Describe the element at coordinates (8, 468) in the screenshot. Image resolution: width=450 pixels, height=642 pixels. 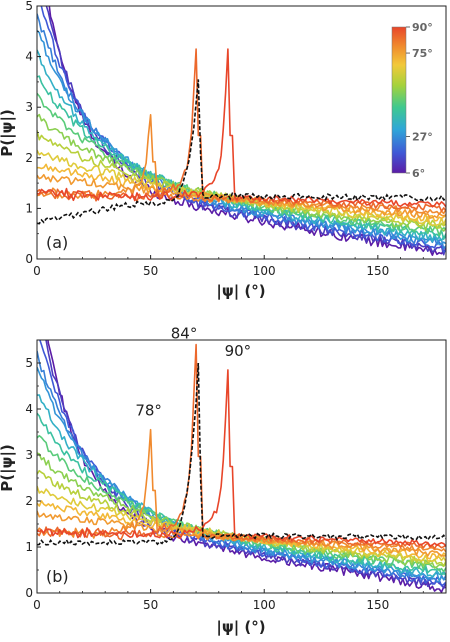
I see `y-axis-label-b: P(|ψ|)` at that location.